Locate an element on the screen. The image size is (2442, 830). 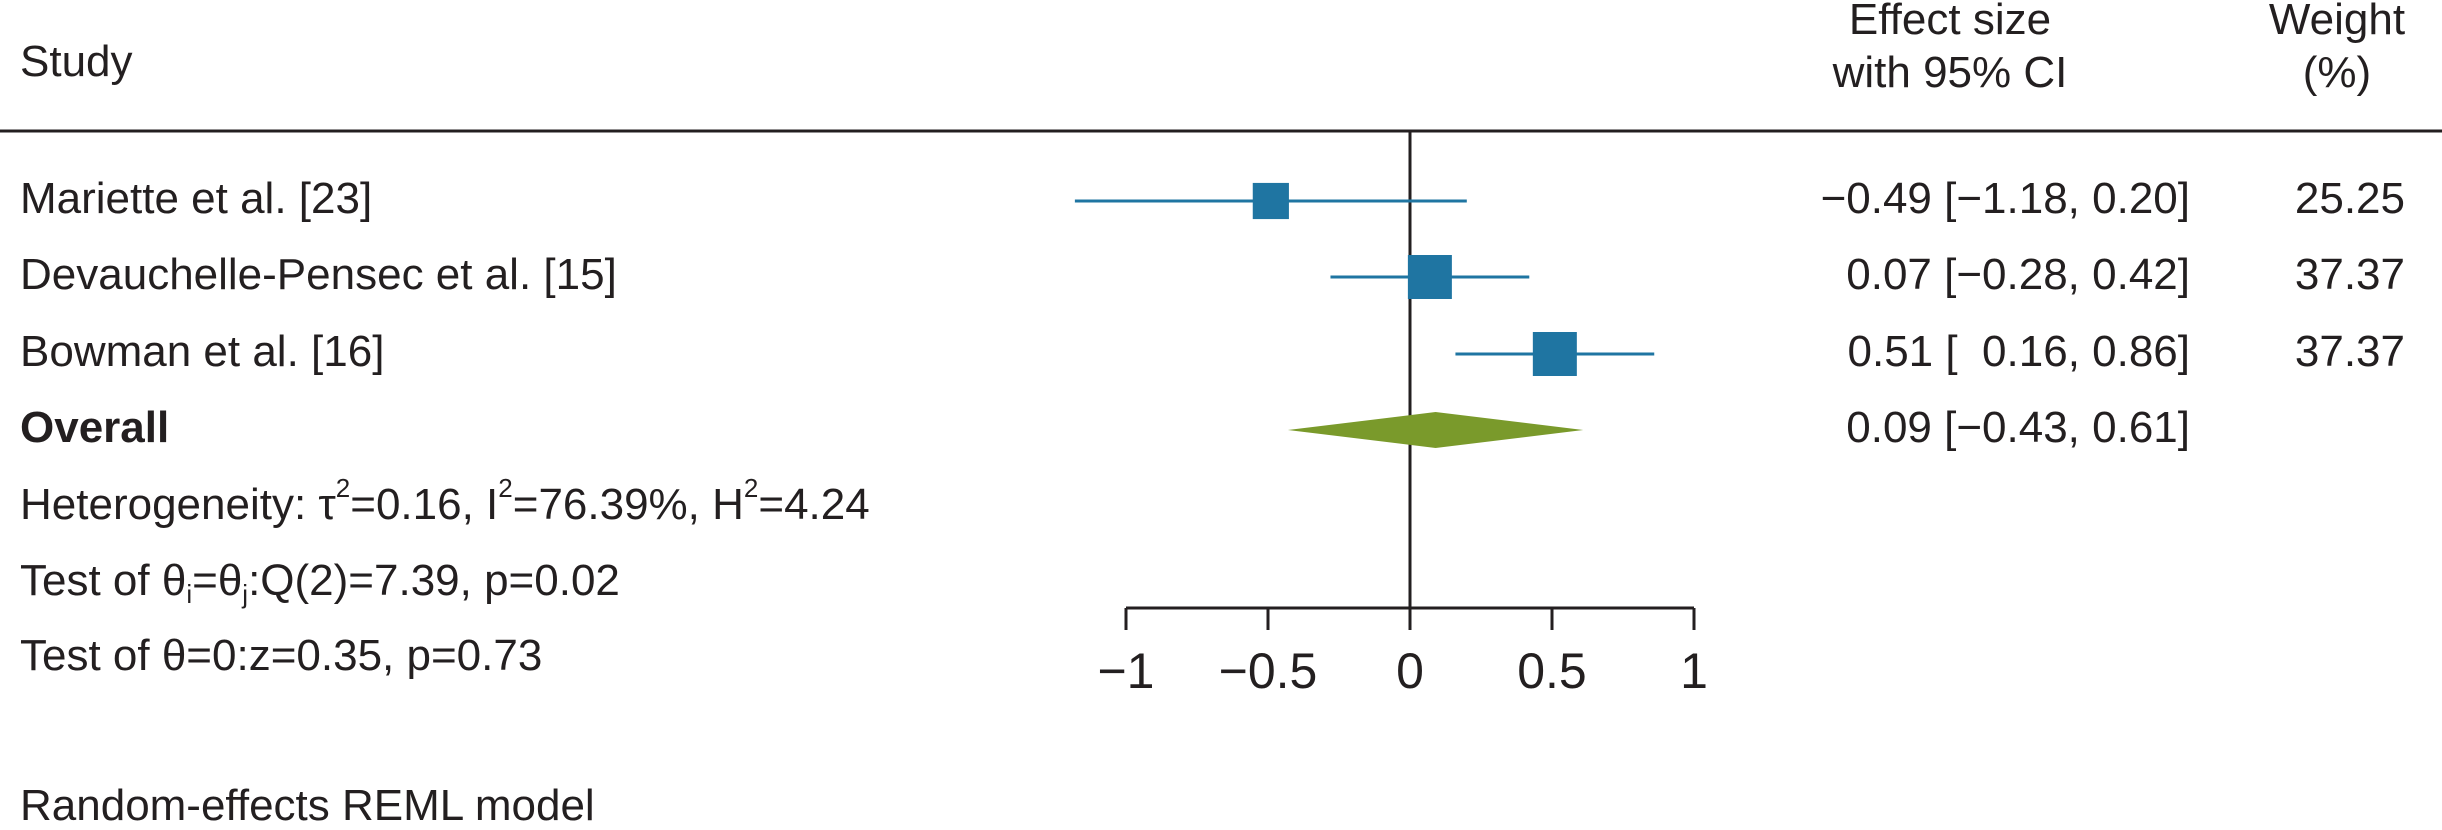
weight-column-header: Weight (%) is located at coordinates (2337, 50).